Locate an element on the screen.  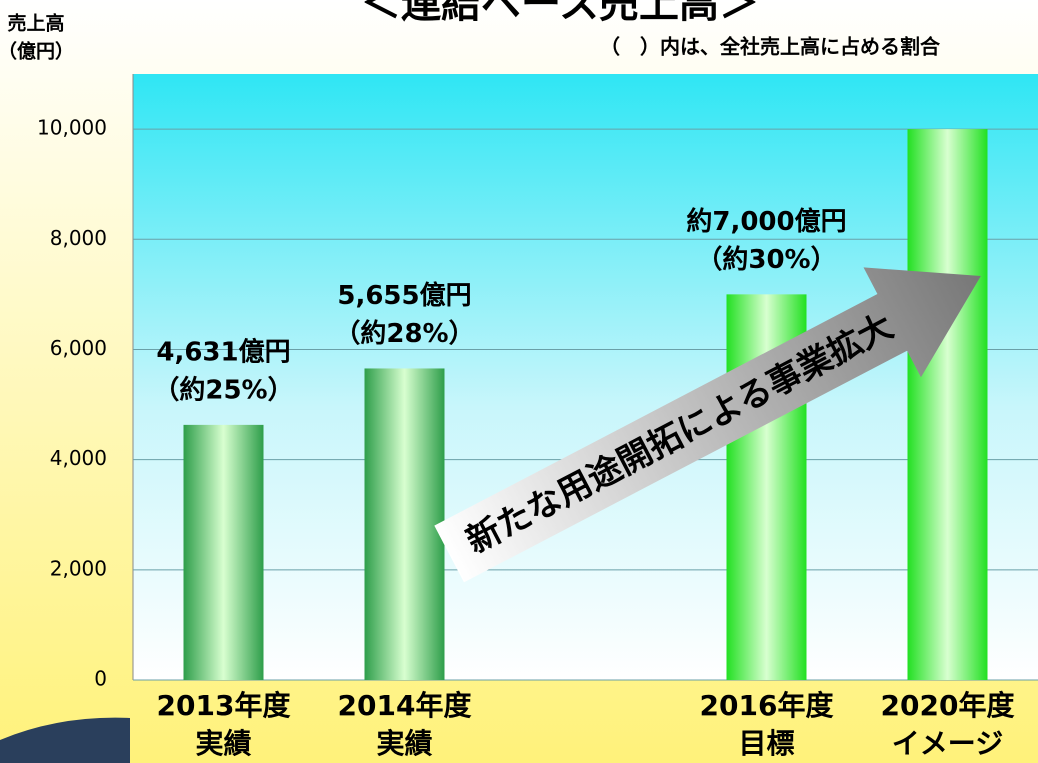
x-tick-label: 2014年度 is located at coordinates (405, 705).